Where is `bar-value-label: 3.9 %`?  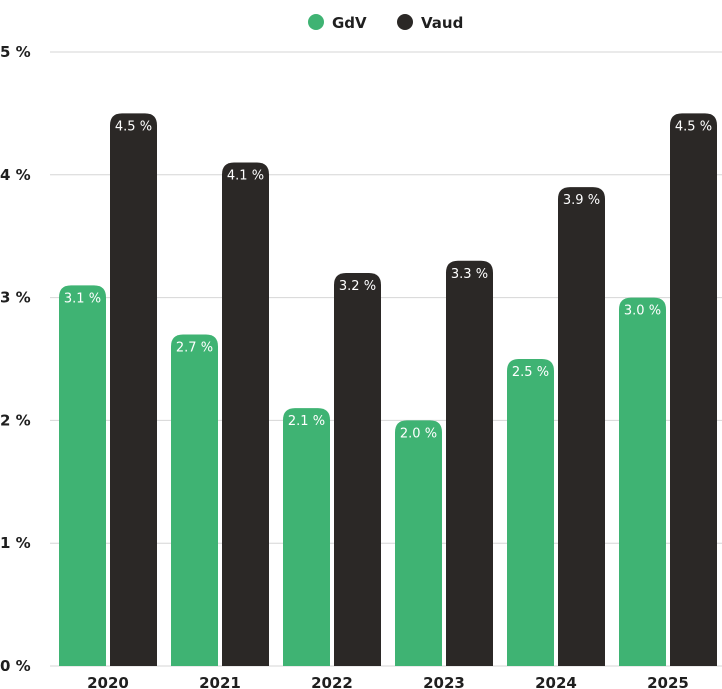
bar-value-label: 3.9 % is located at coordinates (581, 200).